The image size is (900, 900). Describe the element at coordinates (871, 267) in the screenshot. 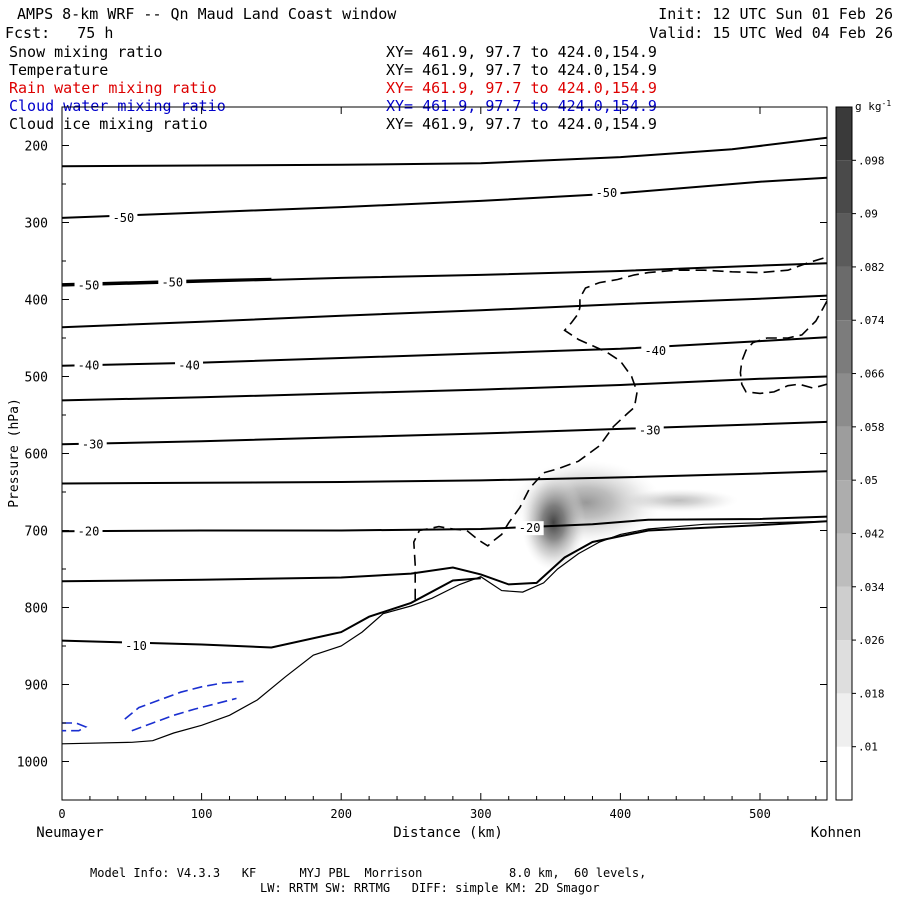

I see `colorbar-tick-label: .082` at that location.